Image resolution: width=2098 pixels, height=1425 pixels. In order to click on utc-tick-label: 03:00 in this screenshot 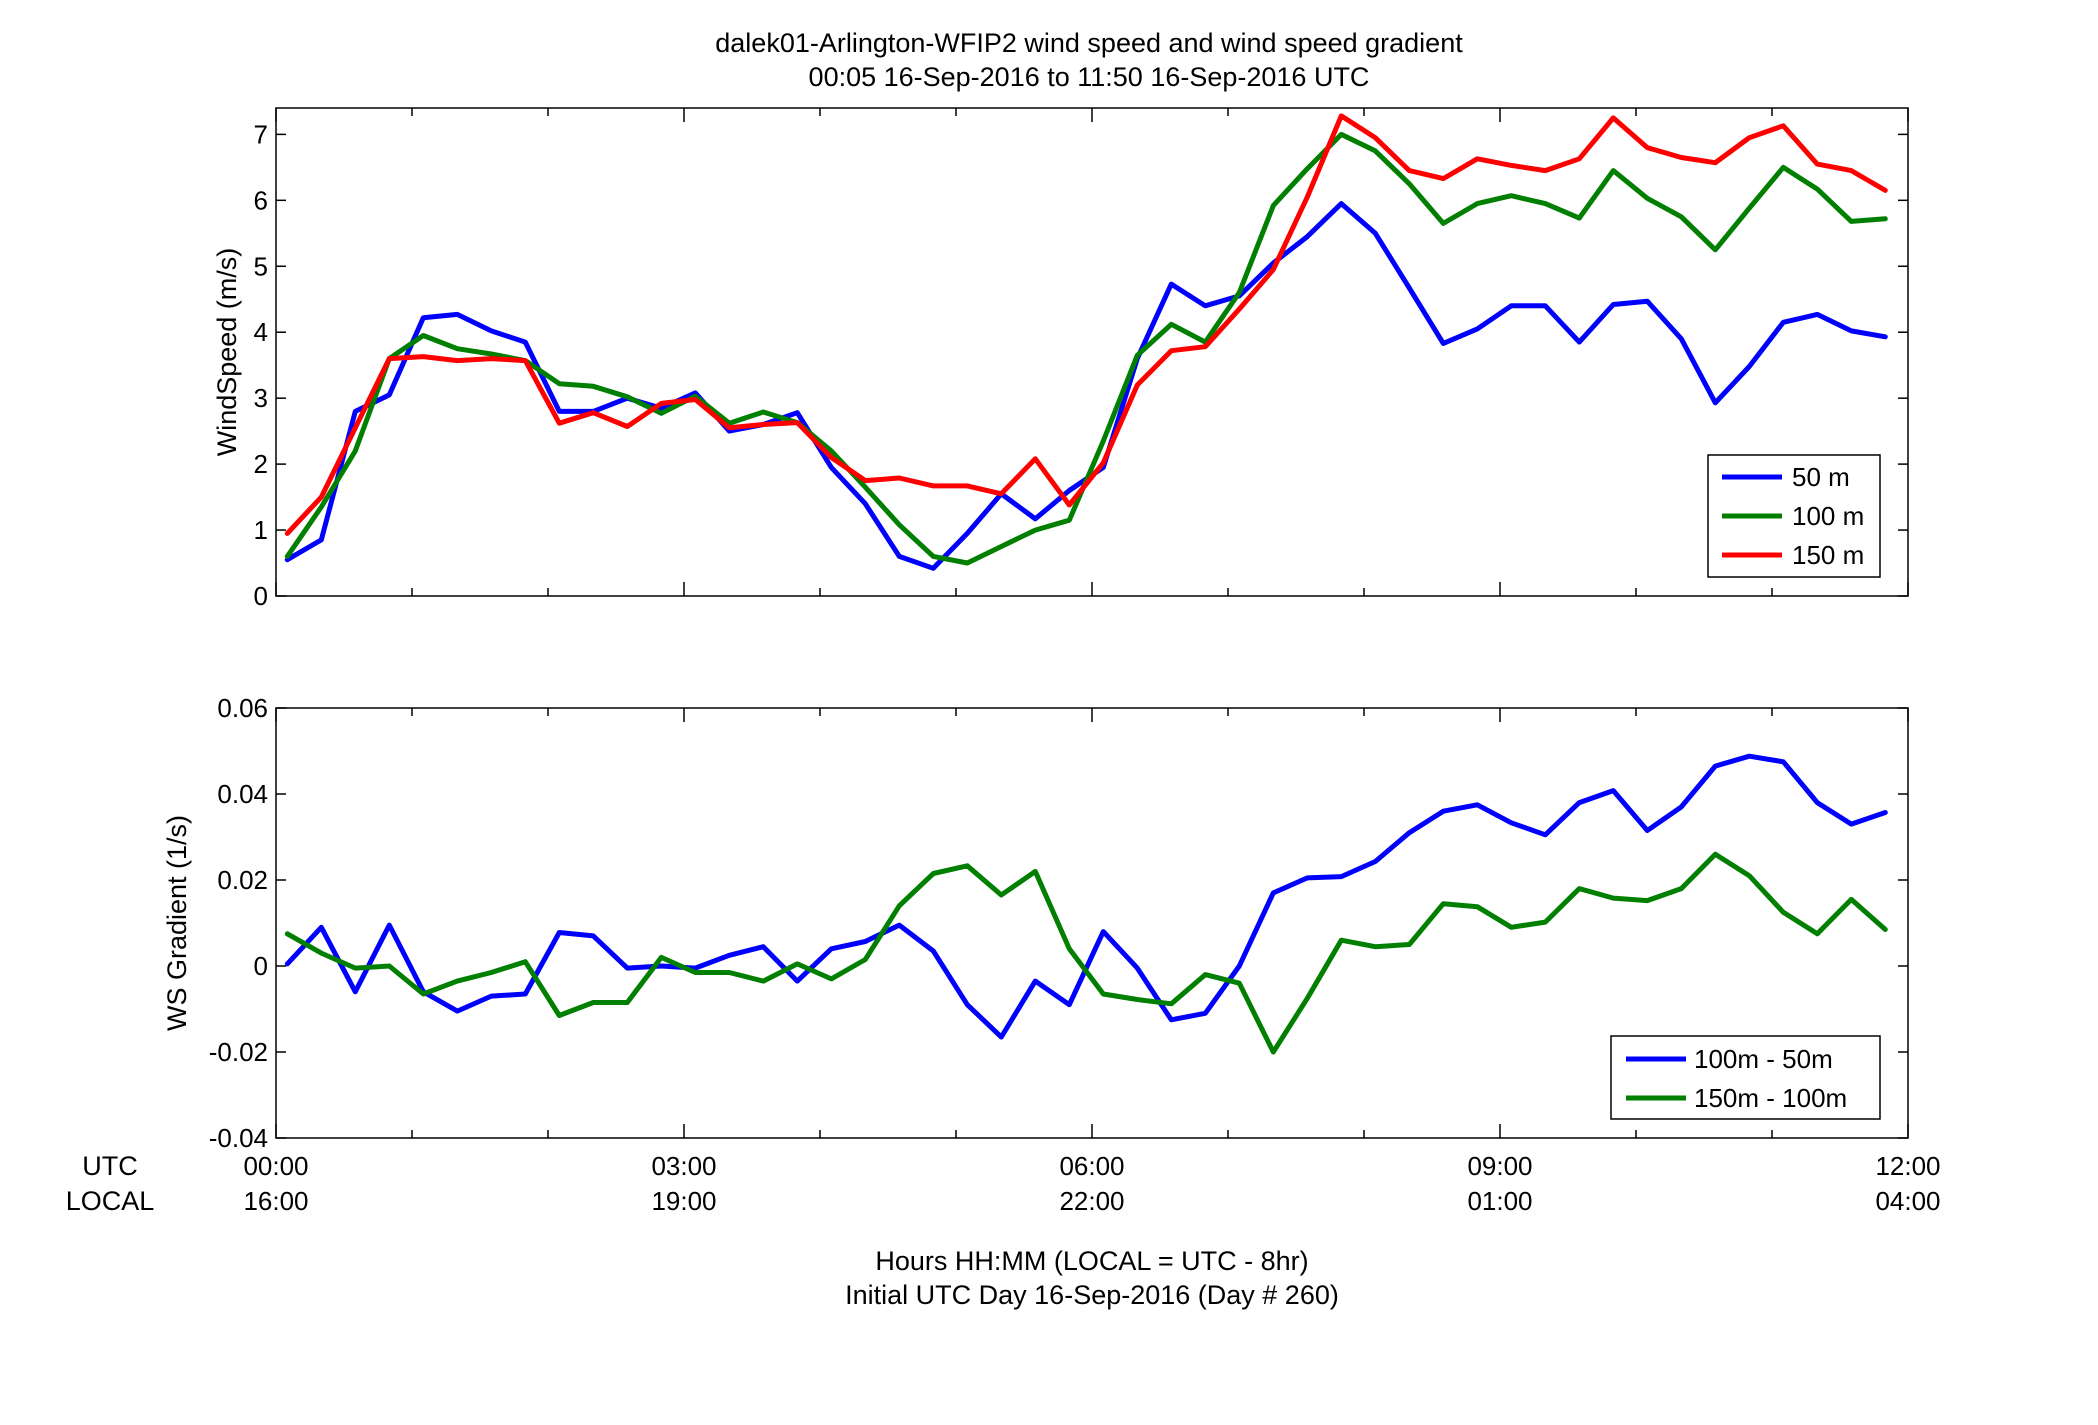, I will do `click(683, 1166)`.